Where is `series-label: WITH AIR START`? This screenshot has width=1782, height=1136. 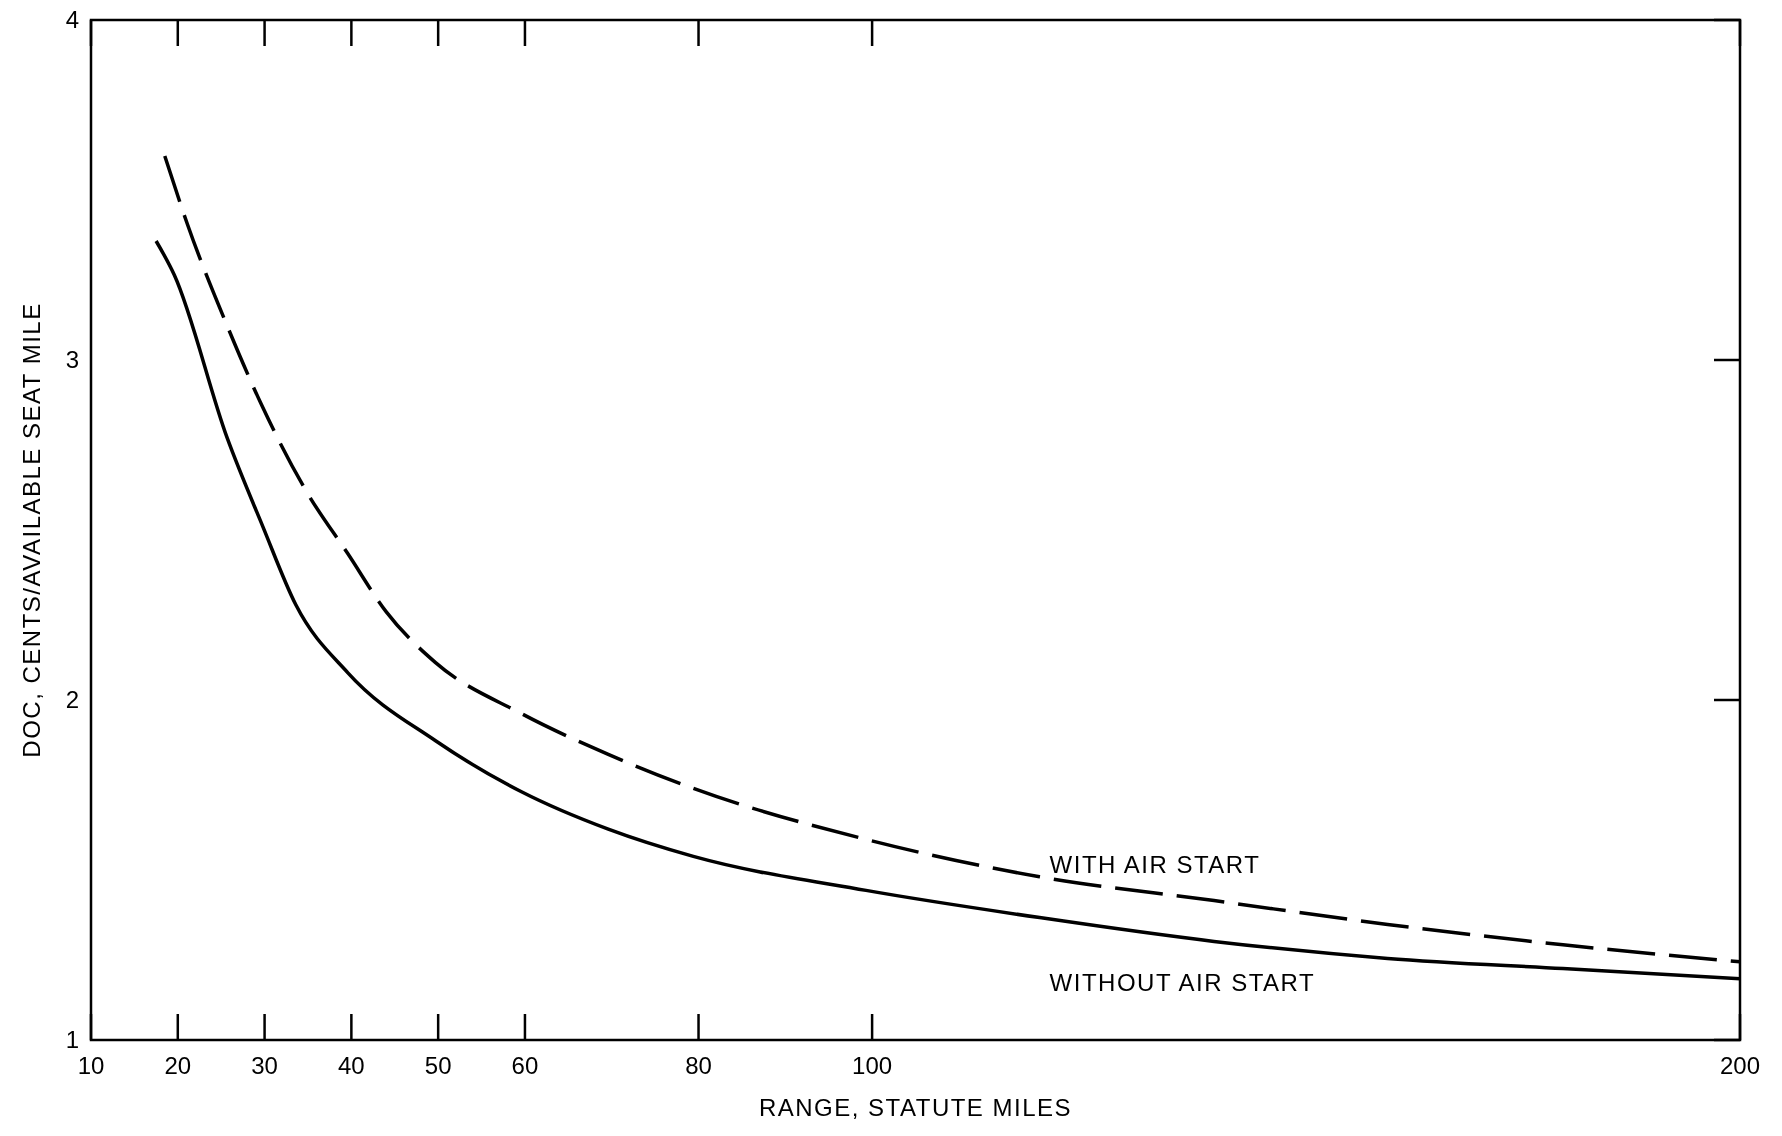 series-label: WITH AIR START is located at coordinates (1155, 864).